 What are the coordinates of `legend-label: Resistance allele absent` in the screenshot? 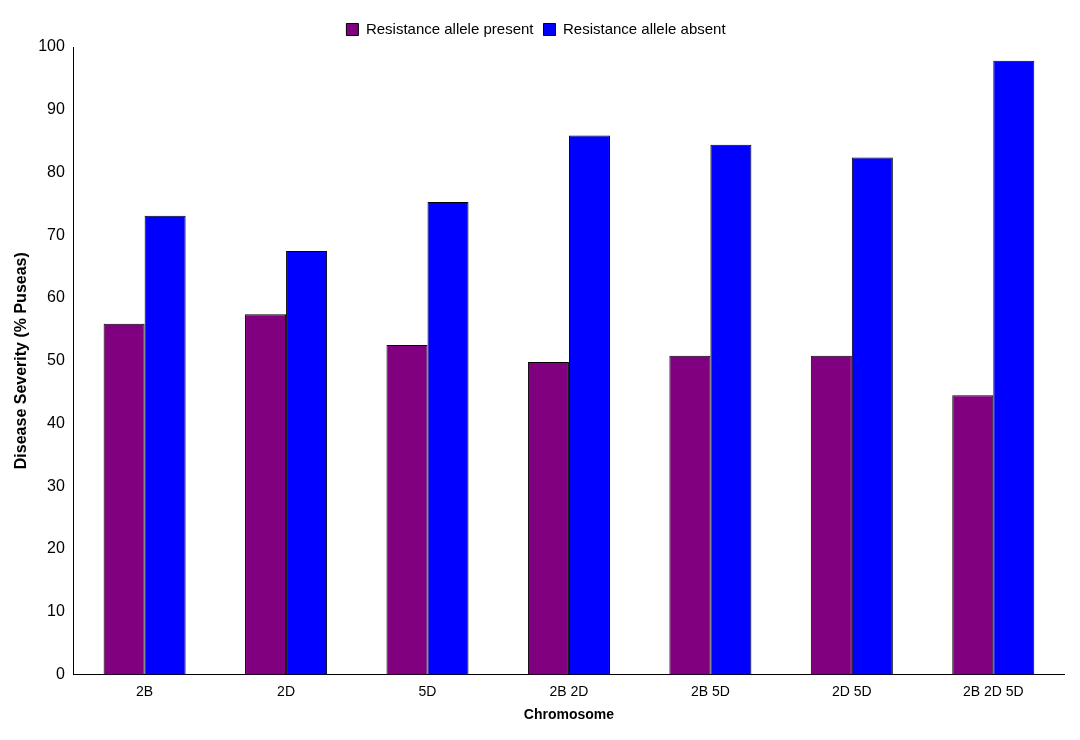 It's located at (645, 28).